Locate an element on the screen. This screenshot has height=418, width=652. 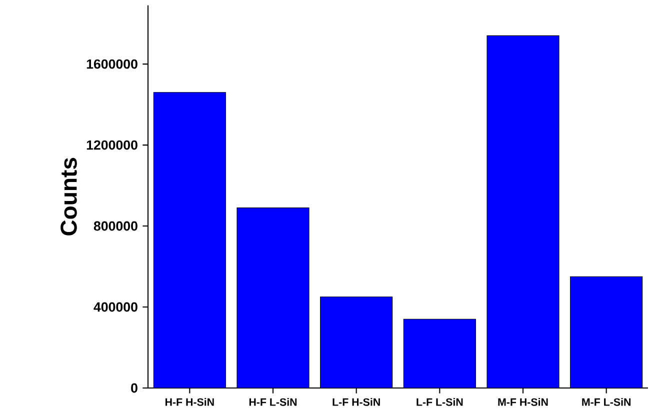
y-tick-label: 0 is located at coordinates (134, 388).